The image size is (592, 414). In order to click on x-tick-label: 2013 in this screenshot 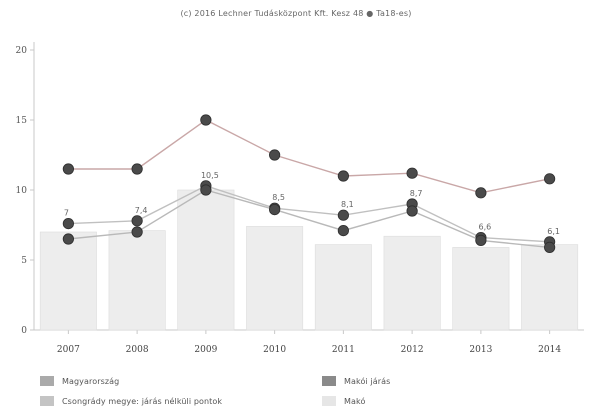, I will do `click(480, 350)`.